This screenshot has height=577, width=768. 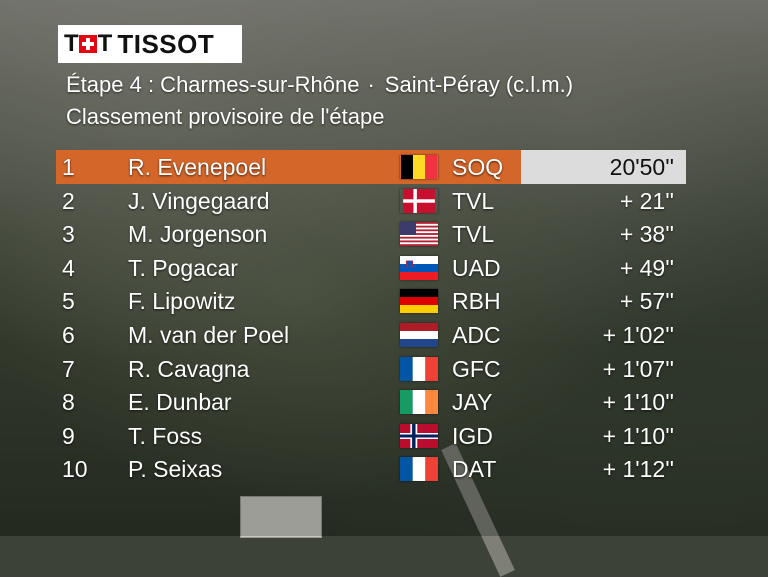 What do you see at coordinates (371, 301) in the screenshot?
I see `standings-row: 5 F. Lipowitz RBH + 57''` at bounding box center [371, 301].